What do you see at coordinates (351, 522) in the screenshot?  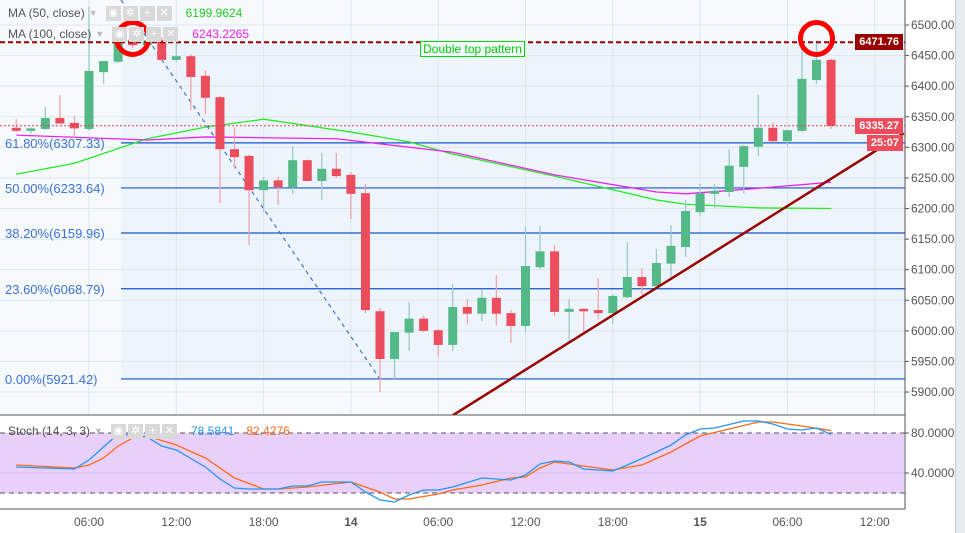 I see `time-tick-label: 14` at bounding box center [351, 522].